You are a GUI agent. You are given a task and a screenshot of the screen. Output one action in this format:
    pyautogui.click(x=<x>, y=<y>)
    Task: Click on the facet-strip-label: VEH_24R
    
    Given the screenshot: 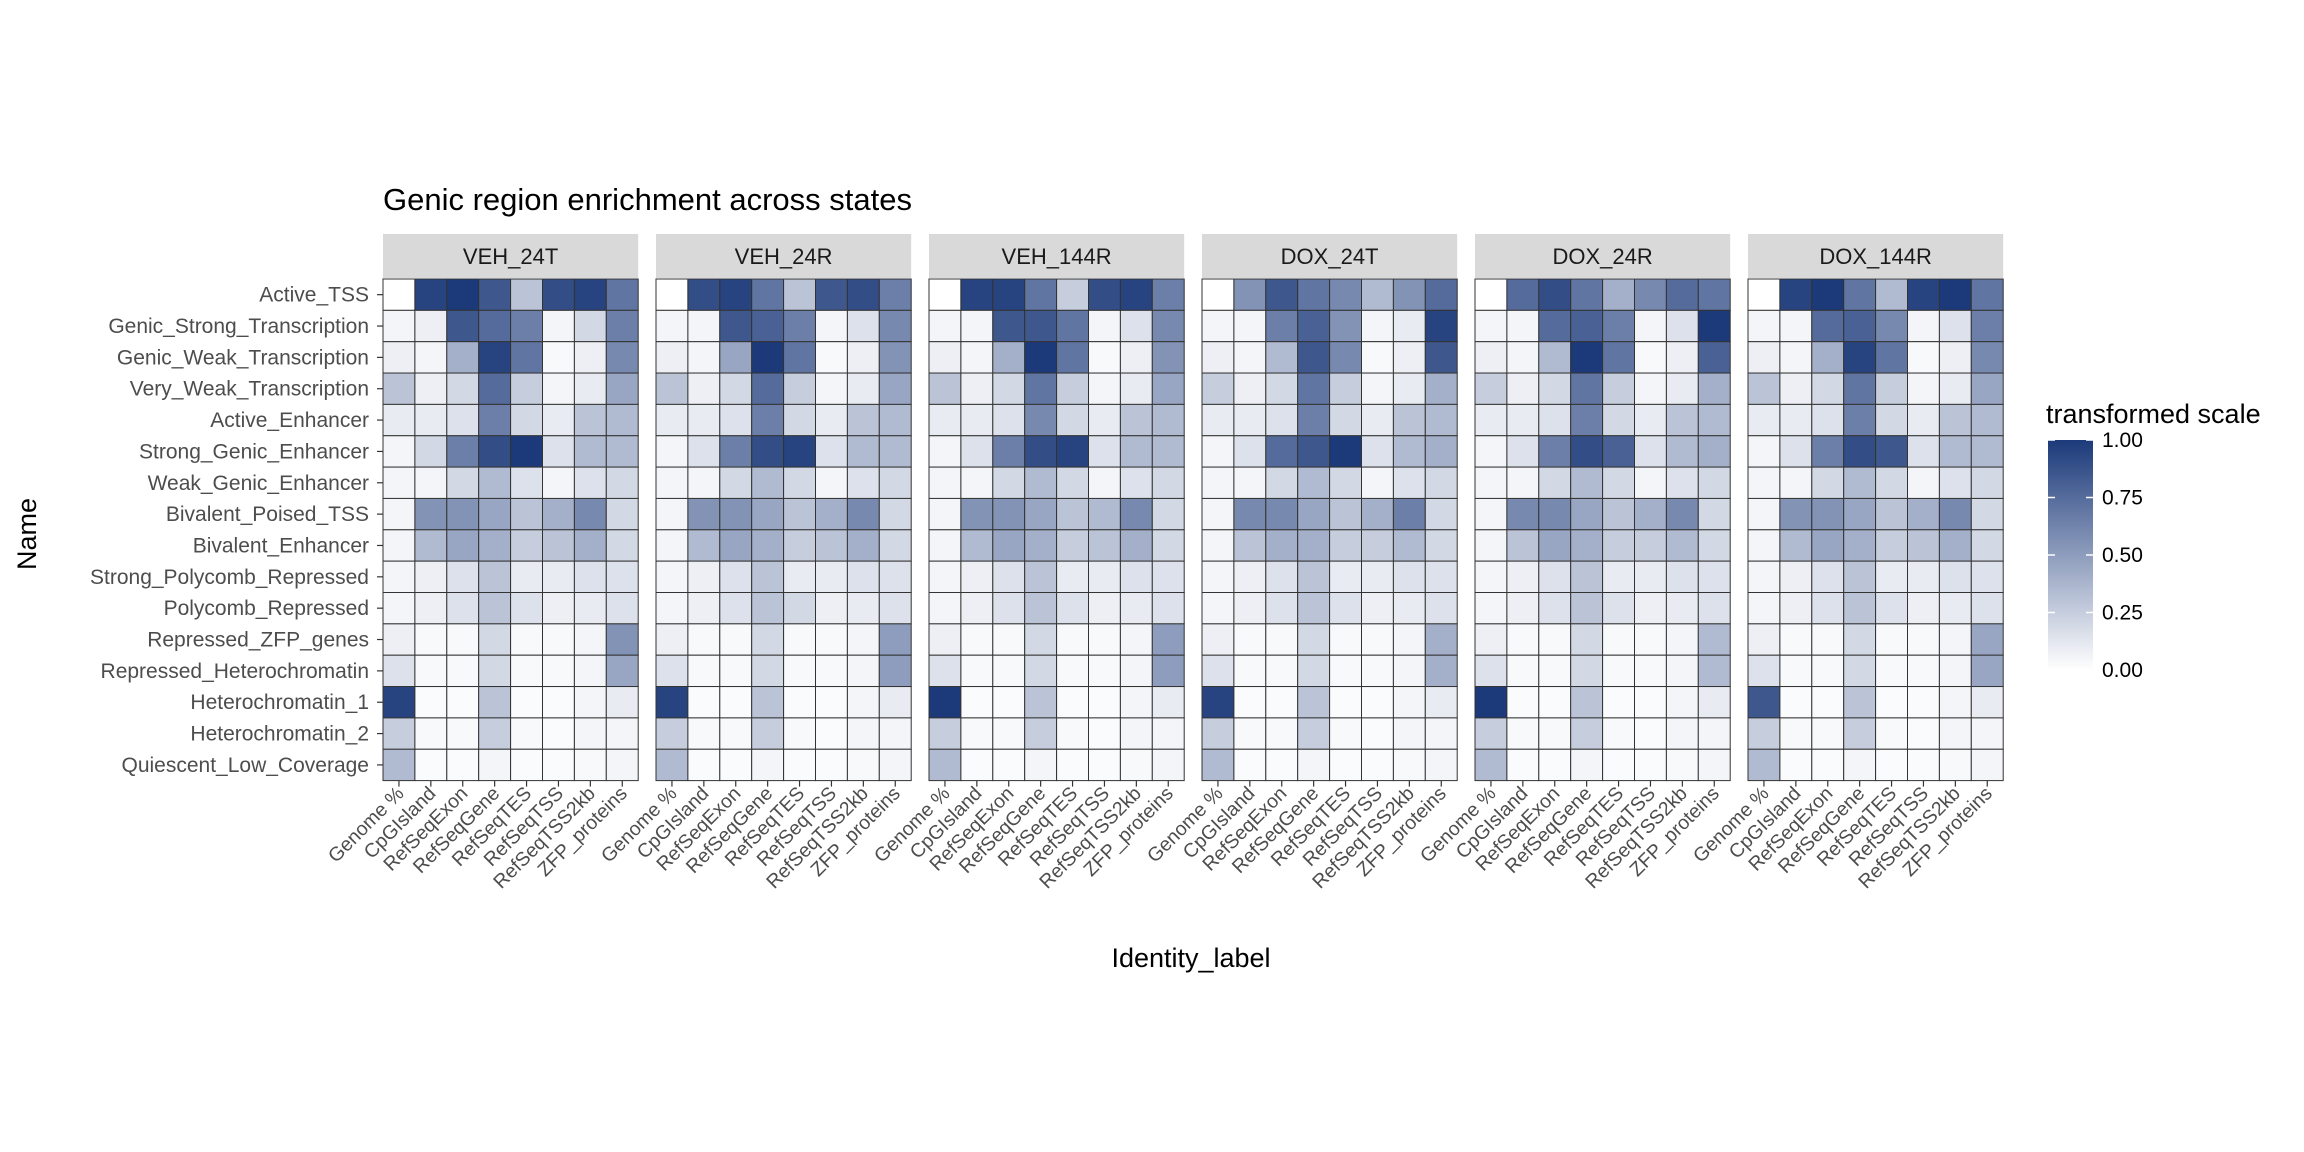 What is the action you would take?
    pyautogui.click(x=784, y=256)
    